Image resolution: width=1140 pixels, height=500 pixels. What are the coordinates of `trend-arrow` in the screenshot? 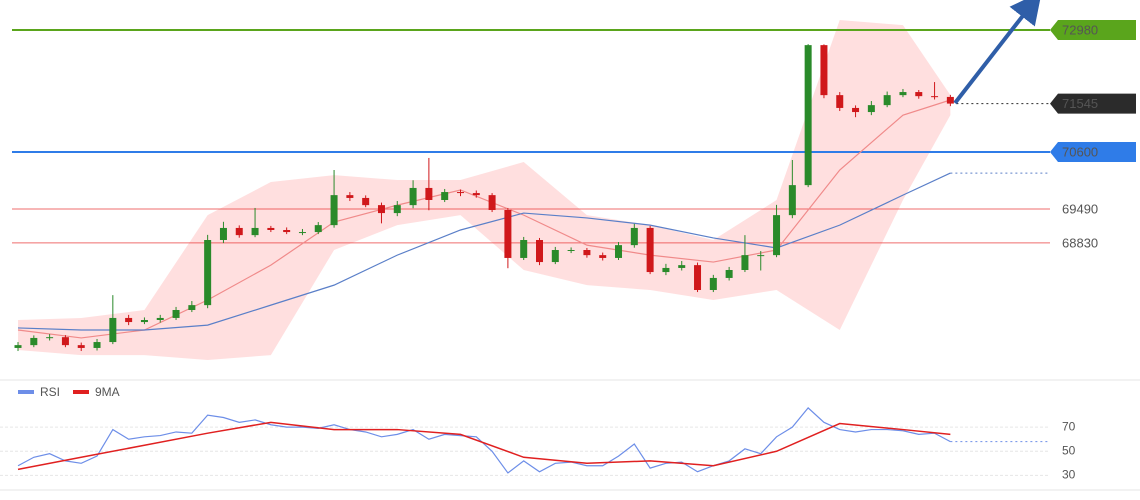 It's located at (997, 52).